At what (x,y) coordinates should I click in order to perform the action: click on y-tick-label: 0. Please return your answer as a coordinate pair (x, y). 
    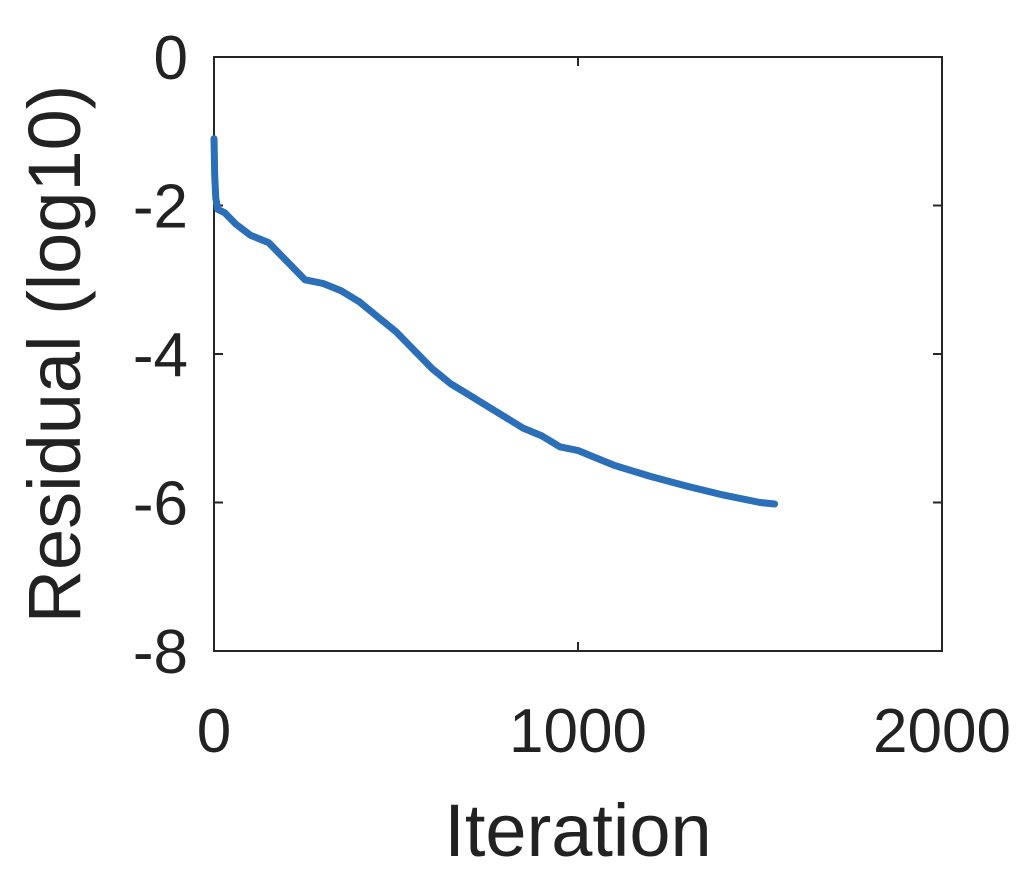
    Looking at the image, I should click on (171, 58).